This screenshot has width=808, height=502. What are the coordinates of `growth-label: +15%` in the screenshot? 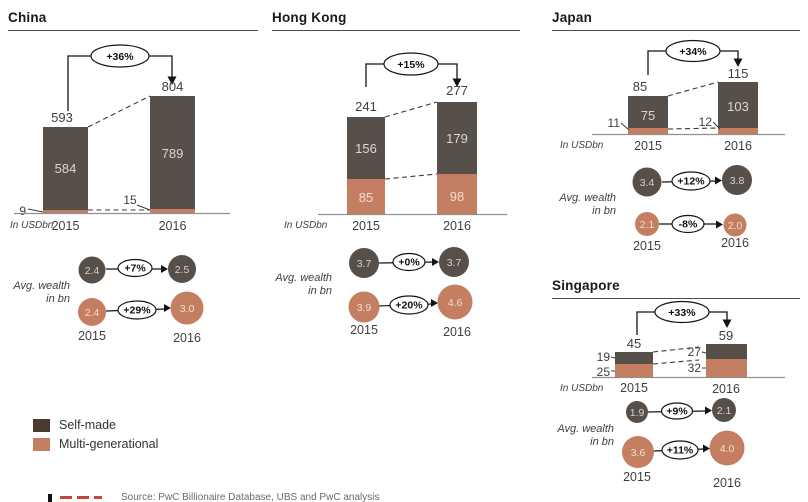 It's located at (411, 65).